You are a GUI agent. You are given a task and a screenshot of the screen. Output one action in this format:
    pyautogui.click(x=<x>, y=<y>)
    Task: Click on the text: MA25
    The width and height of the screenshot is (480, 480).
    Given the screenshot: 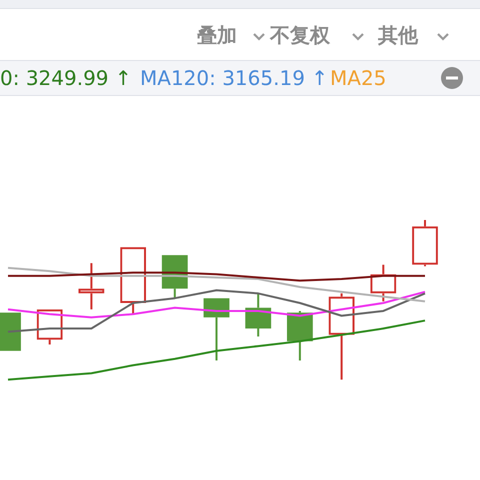 What is the action you would take?
    pyautogui.click(x=358, y=78)
    